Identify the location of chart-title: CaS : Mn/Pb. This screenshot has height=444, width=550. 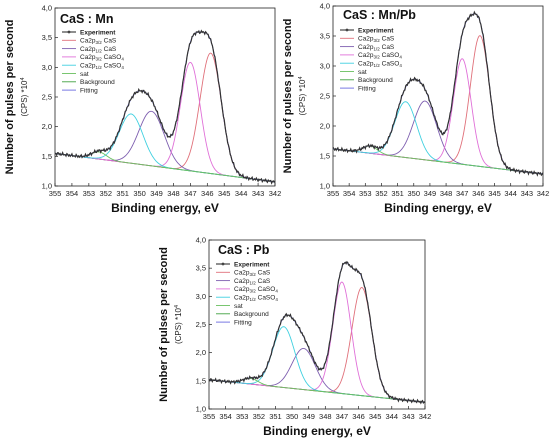
(379, 15).